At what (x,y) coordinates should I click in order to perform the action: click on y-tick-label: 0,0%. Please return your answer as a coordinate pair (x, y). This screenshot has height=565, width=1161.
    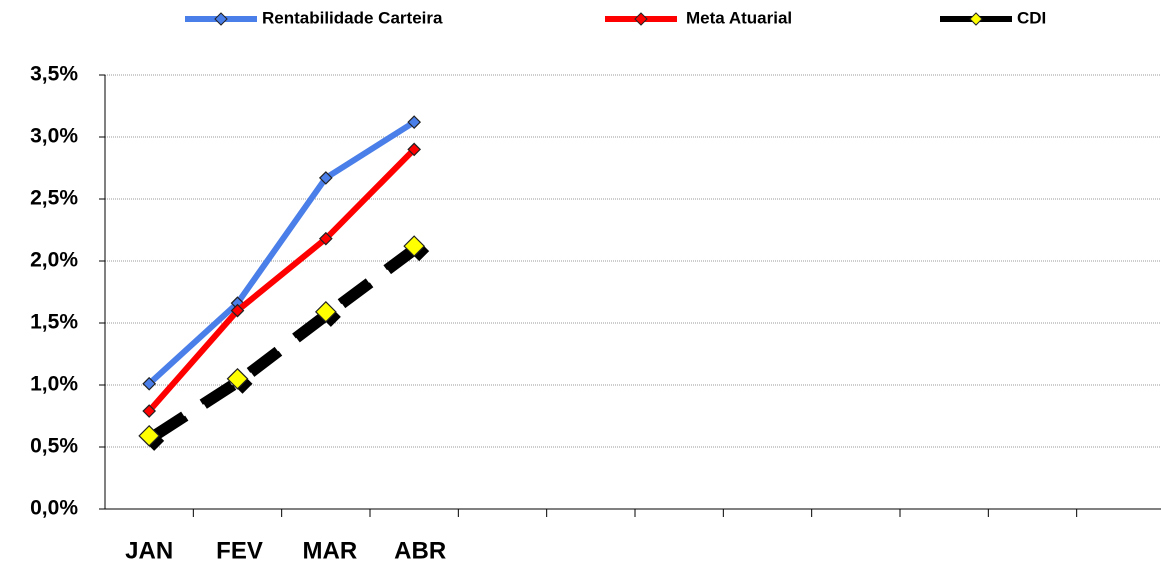
    Looking at the image, I should click on (54, 508).